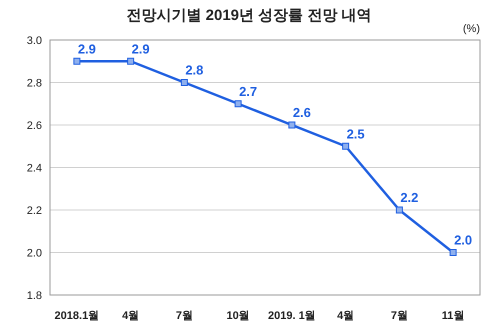  What do you see at coordinates (248, 91) in the screenshot?
I see `data-label: 2.7` at bounding box center [248, 91].